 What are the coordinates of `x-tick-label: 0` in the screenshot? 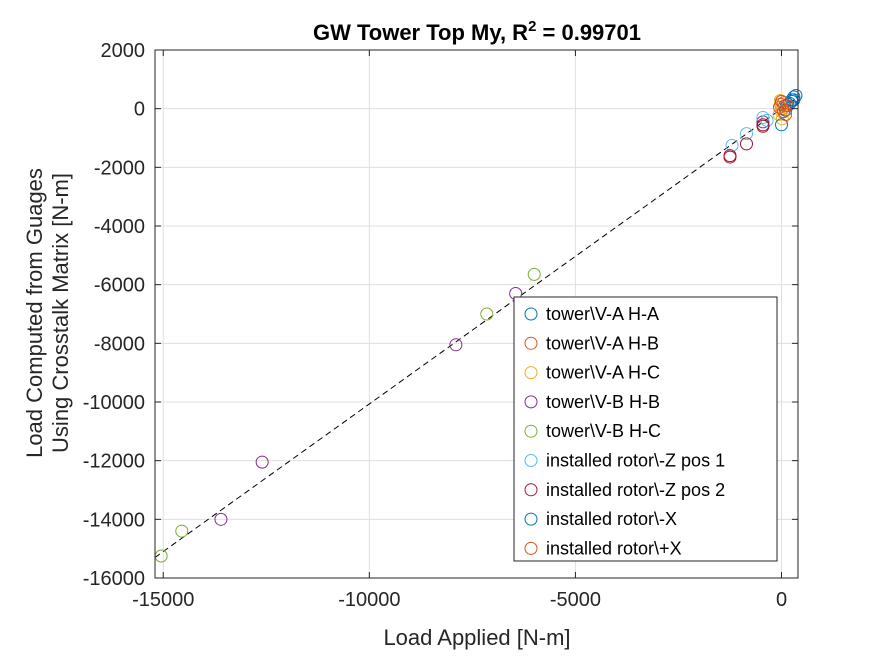 It's located at (781, 600).